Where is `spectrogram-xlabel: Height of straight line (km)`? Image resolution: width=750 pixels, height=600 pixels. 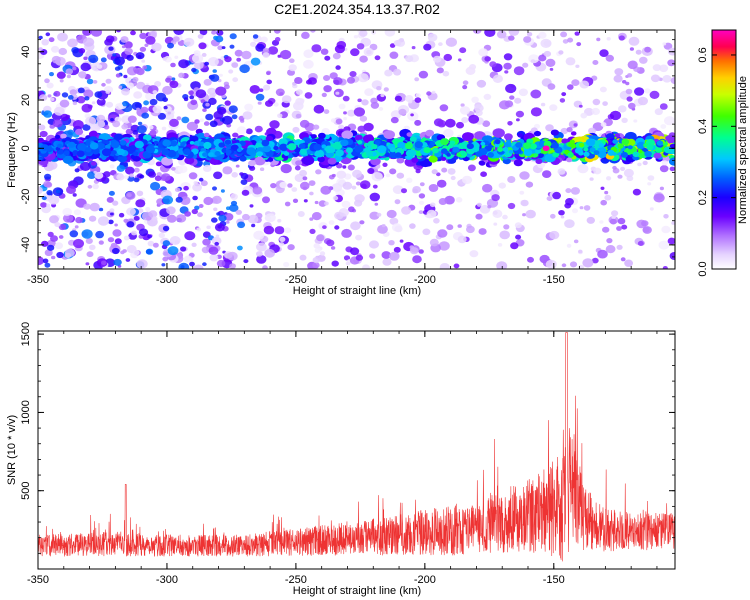
spectrogram-xlabel: Height of straight line (km) is located at coordinates (357, 291).